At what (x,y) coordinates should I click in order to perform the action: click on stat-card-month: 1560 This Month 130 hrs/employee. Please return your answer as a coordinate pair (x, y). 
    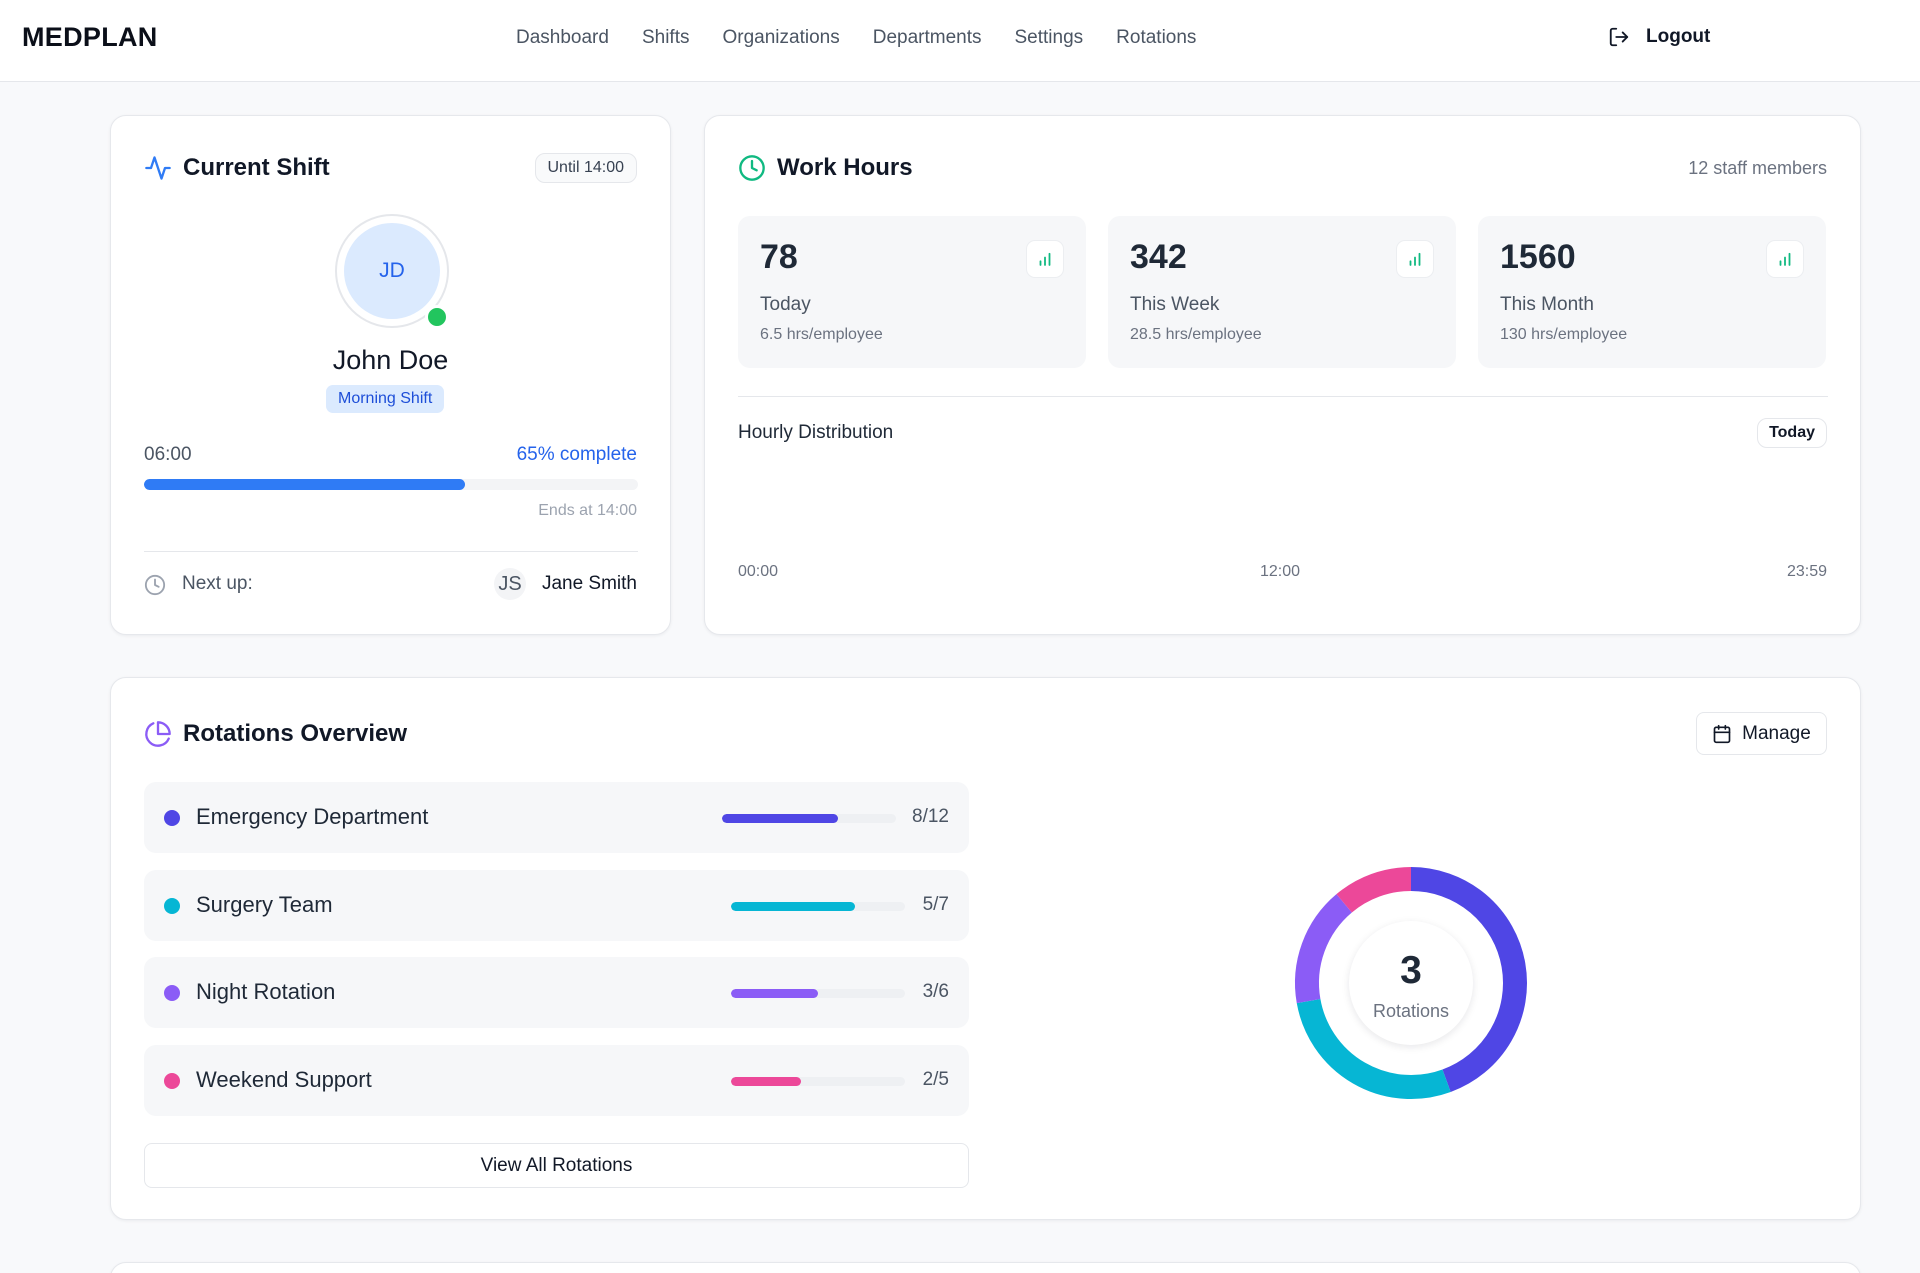
    Looking at the image, I should click on (1652, 292).